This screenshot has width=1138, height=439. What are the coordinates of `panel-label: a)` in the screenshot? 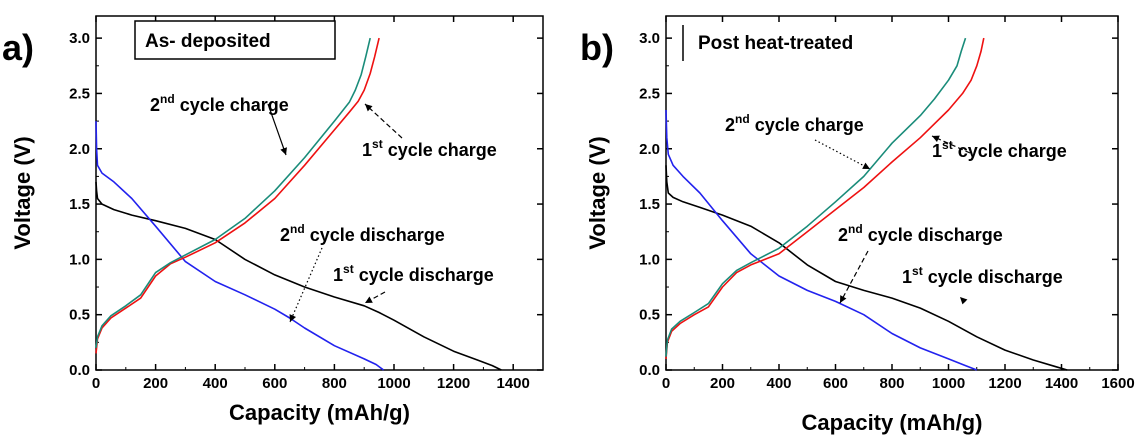 It's located at (18, 47).